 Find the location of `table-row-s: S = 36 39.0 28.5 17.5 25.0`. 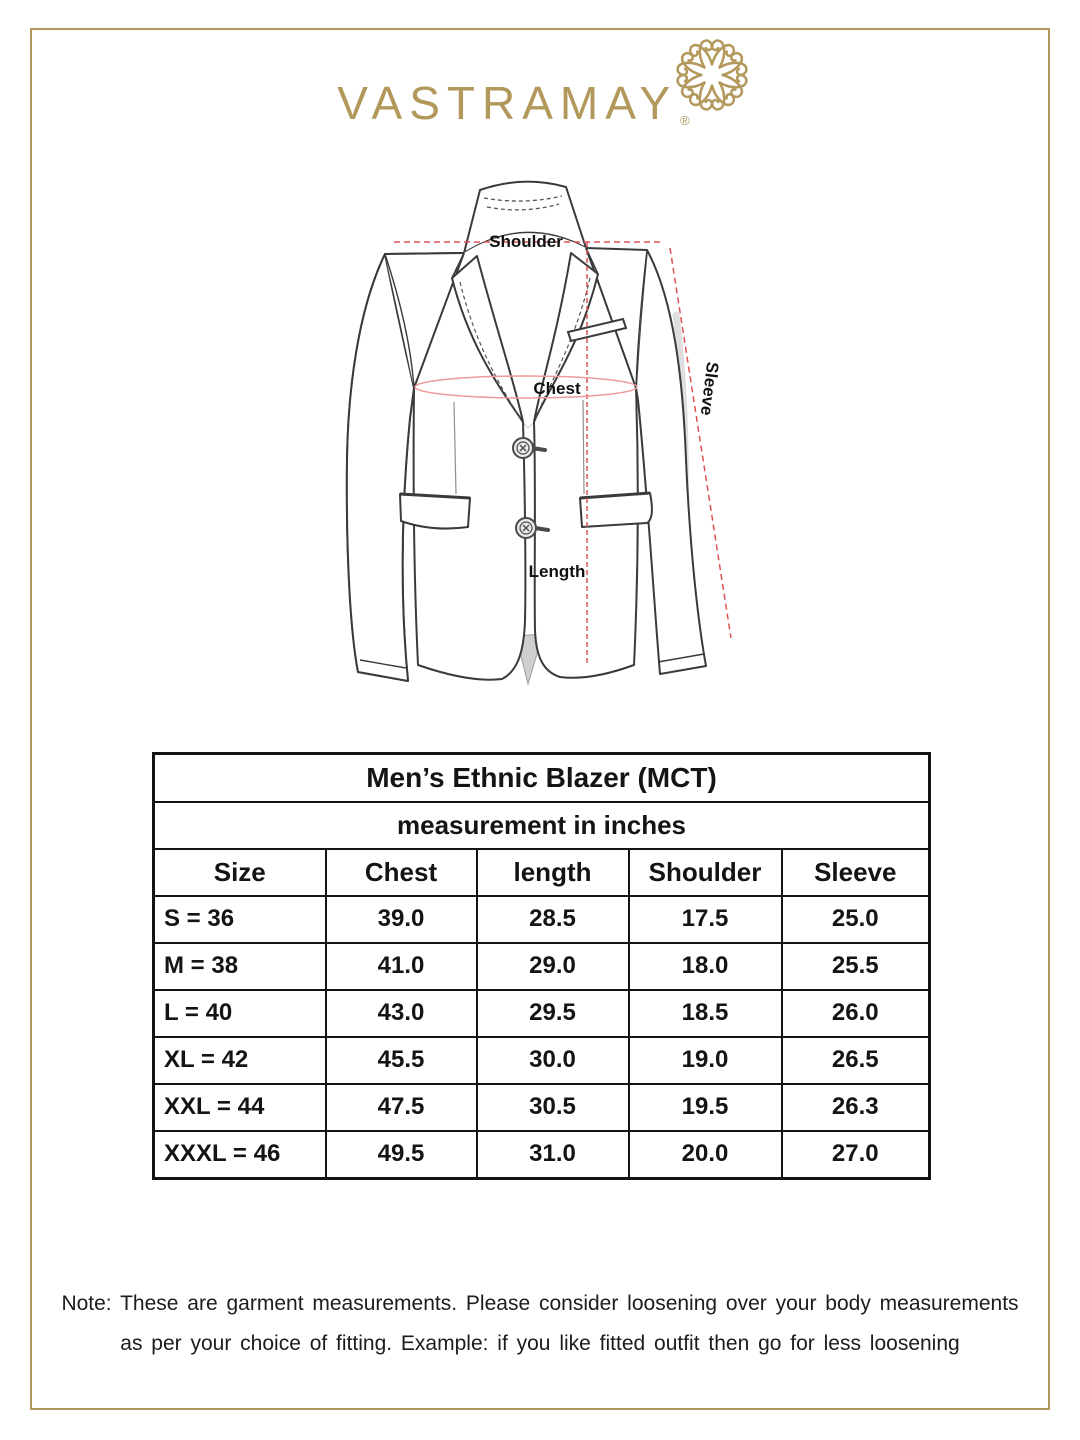

table-row-s: S = 36 39.0 28.5 17.5 25.0 is located at coordinates (541, 919).